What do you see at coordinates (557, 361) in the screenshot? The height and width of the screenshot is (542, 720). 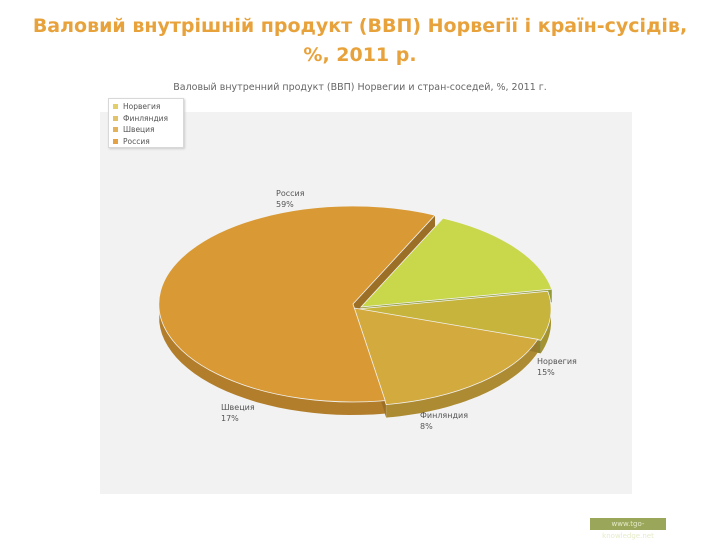 I see `slice-label-name: Норвегия` at bounding box center [557, 361].